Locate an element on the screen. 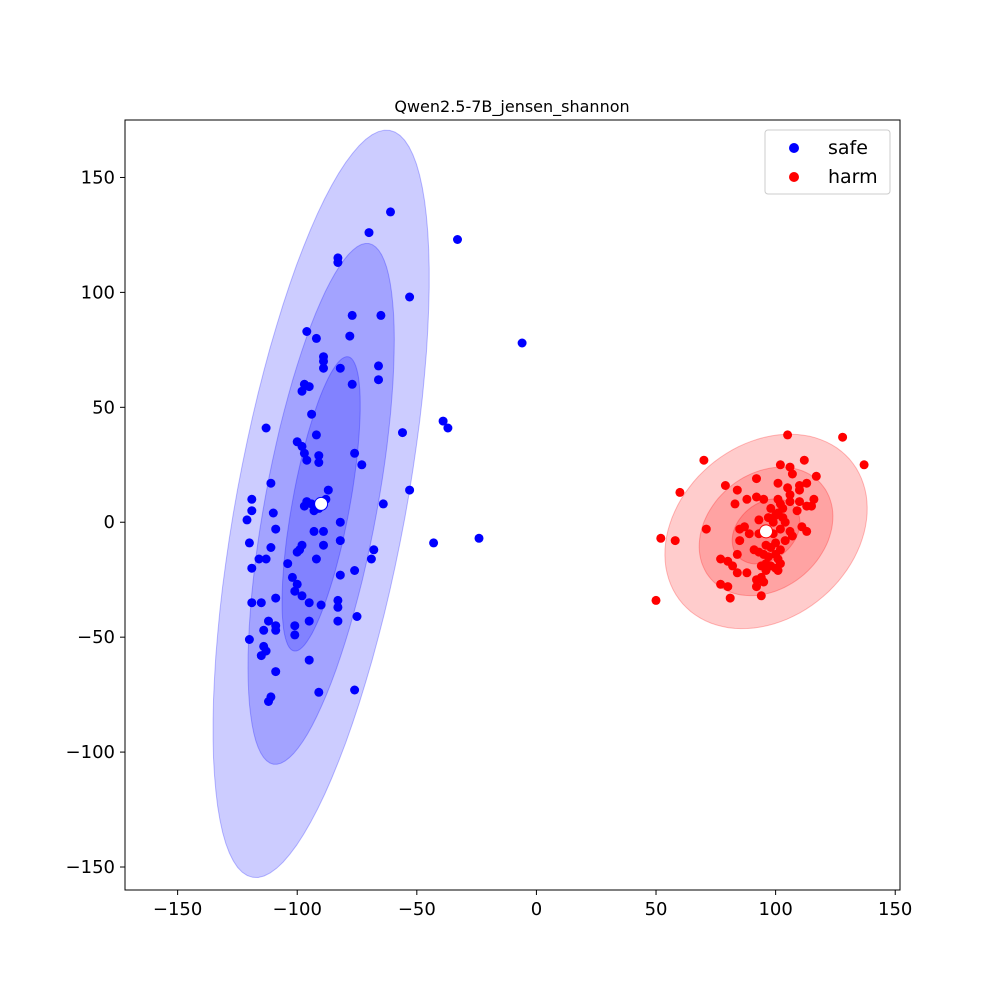 Image resolution: width=1000 pixels, height=1000 pixels. x-tick-label: 150 is located at coordinates (895, 909).